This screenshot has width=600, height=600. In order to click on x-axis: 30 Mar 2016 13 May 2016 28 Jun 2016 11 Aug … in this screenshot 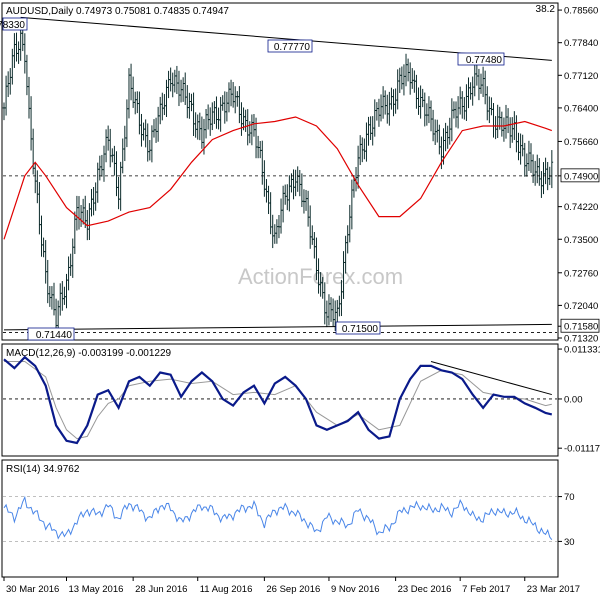, I will do `click(291, 586)`.